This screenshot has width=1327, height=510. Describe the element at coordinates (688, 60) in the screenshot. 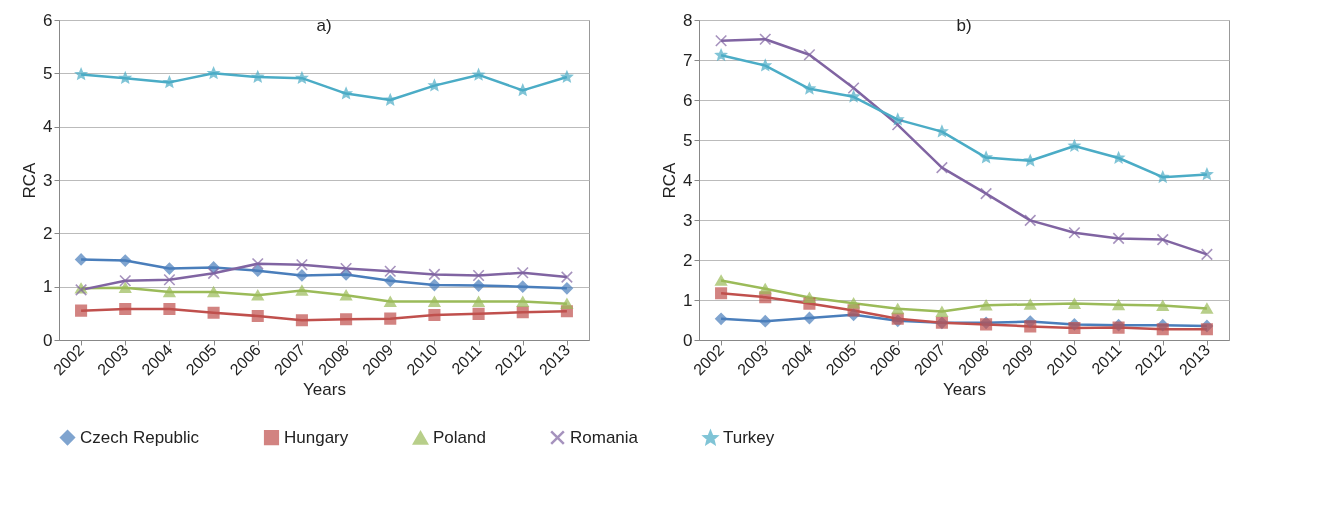

I see `y-tick-label: 7` at that location.